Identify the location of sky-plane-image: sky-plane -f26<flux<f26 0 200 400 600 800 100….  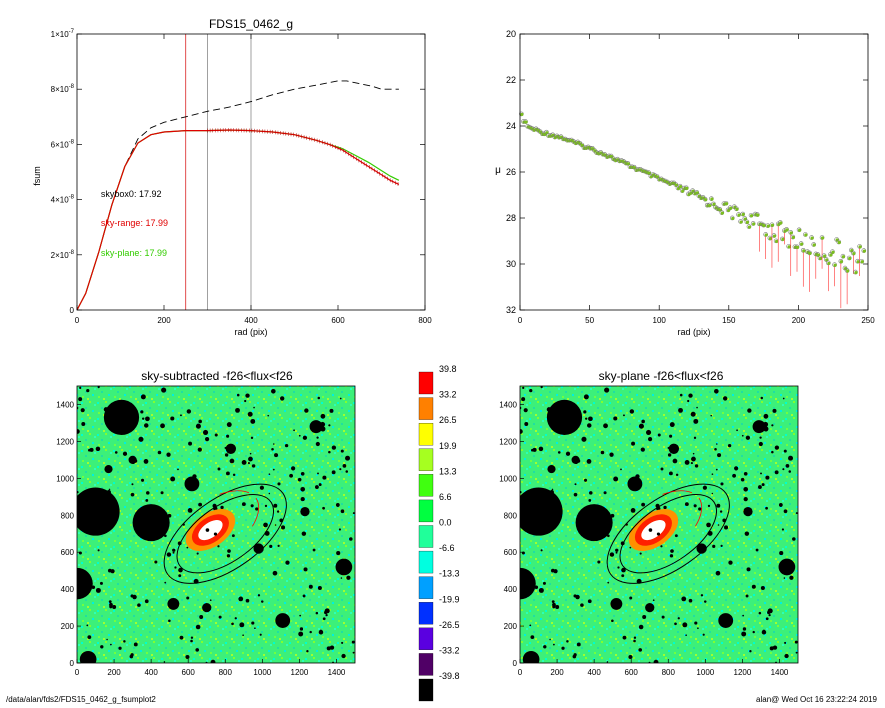
(649, 523).